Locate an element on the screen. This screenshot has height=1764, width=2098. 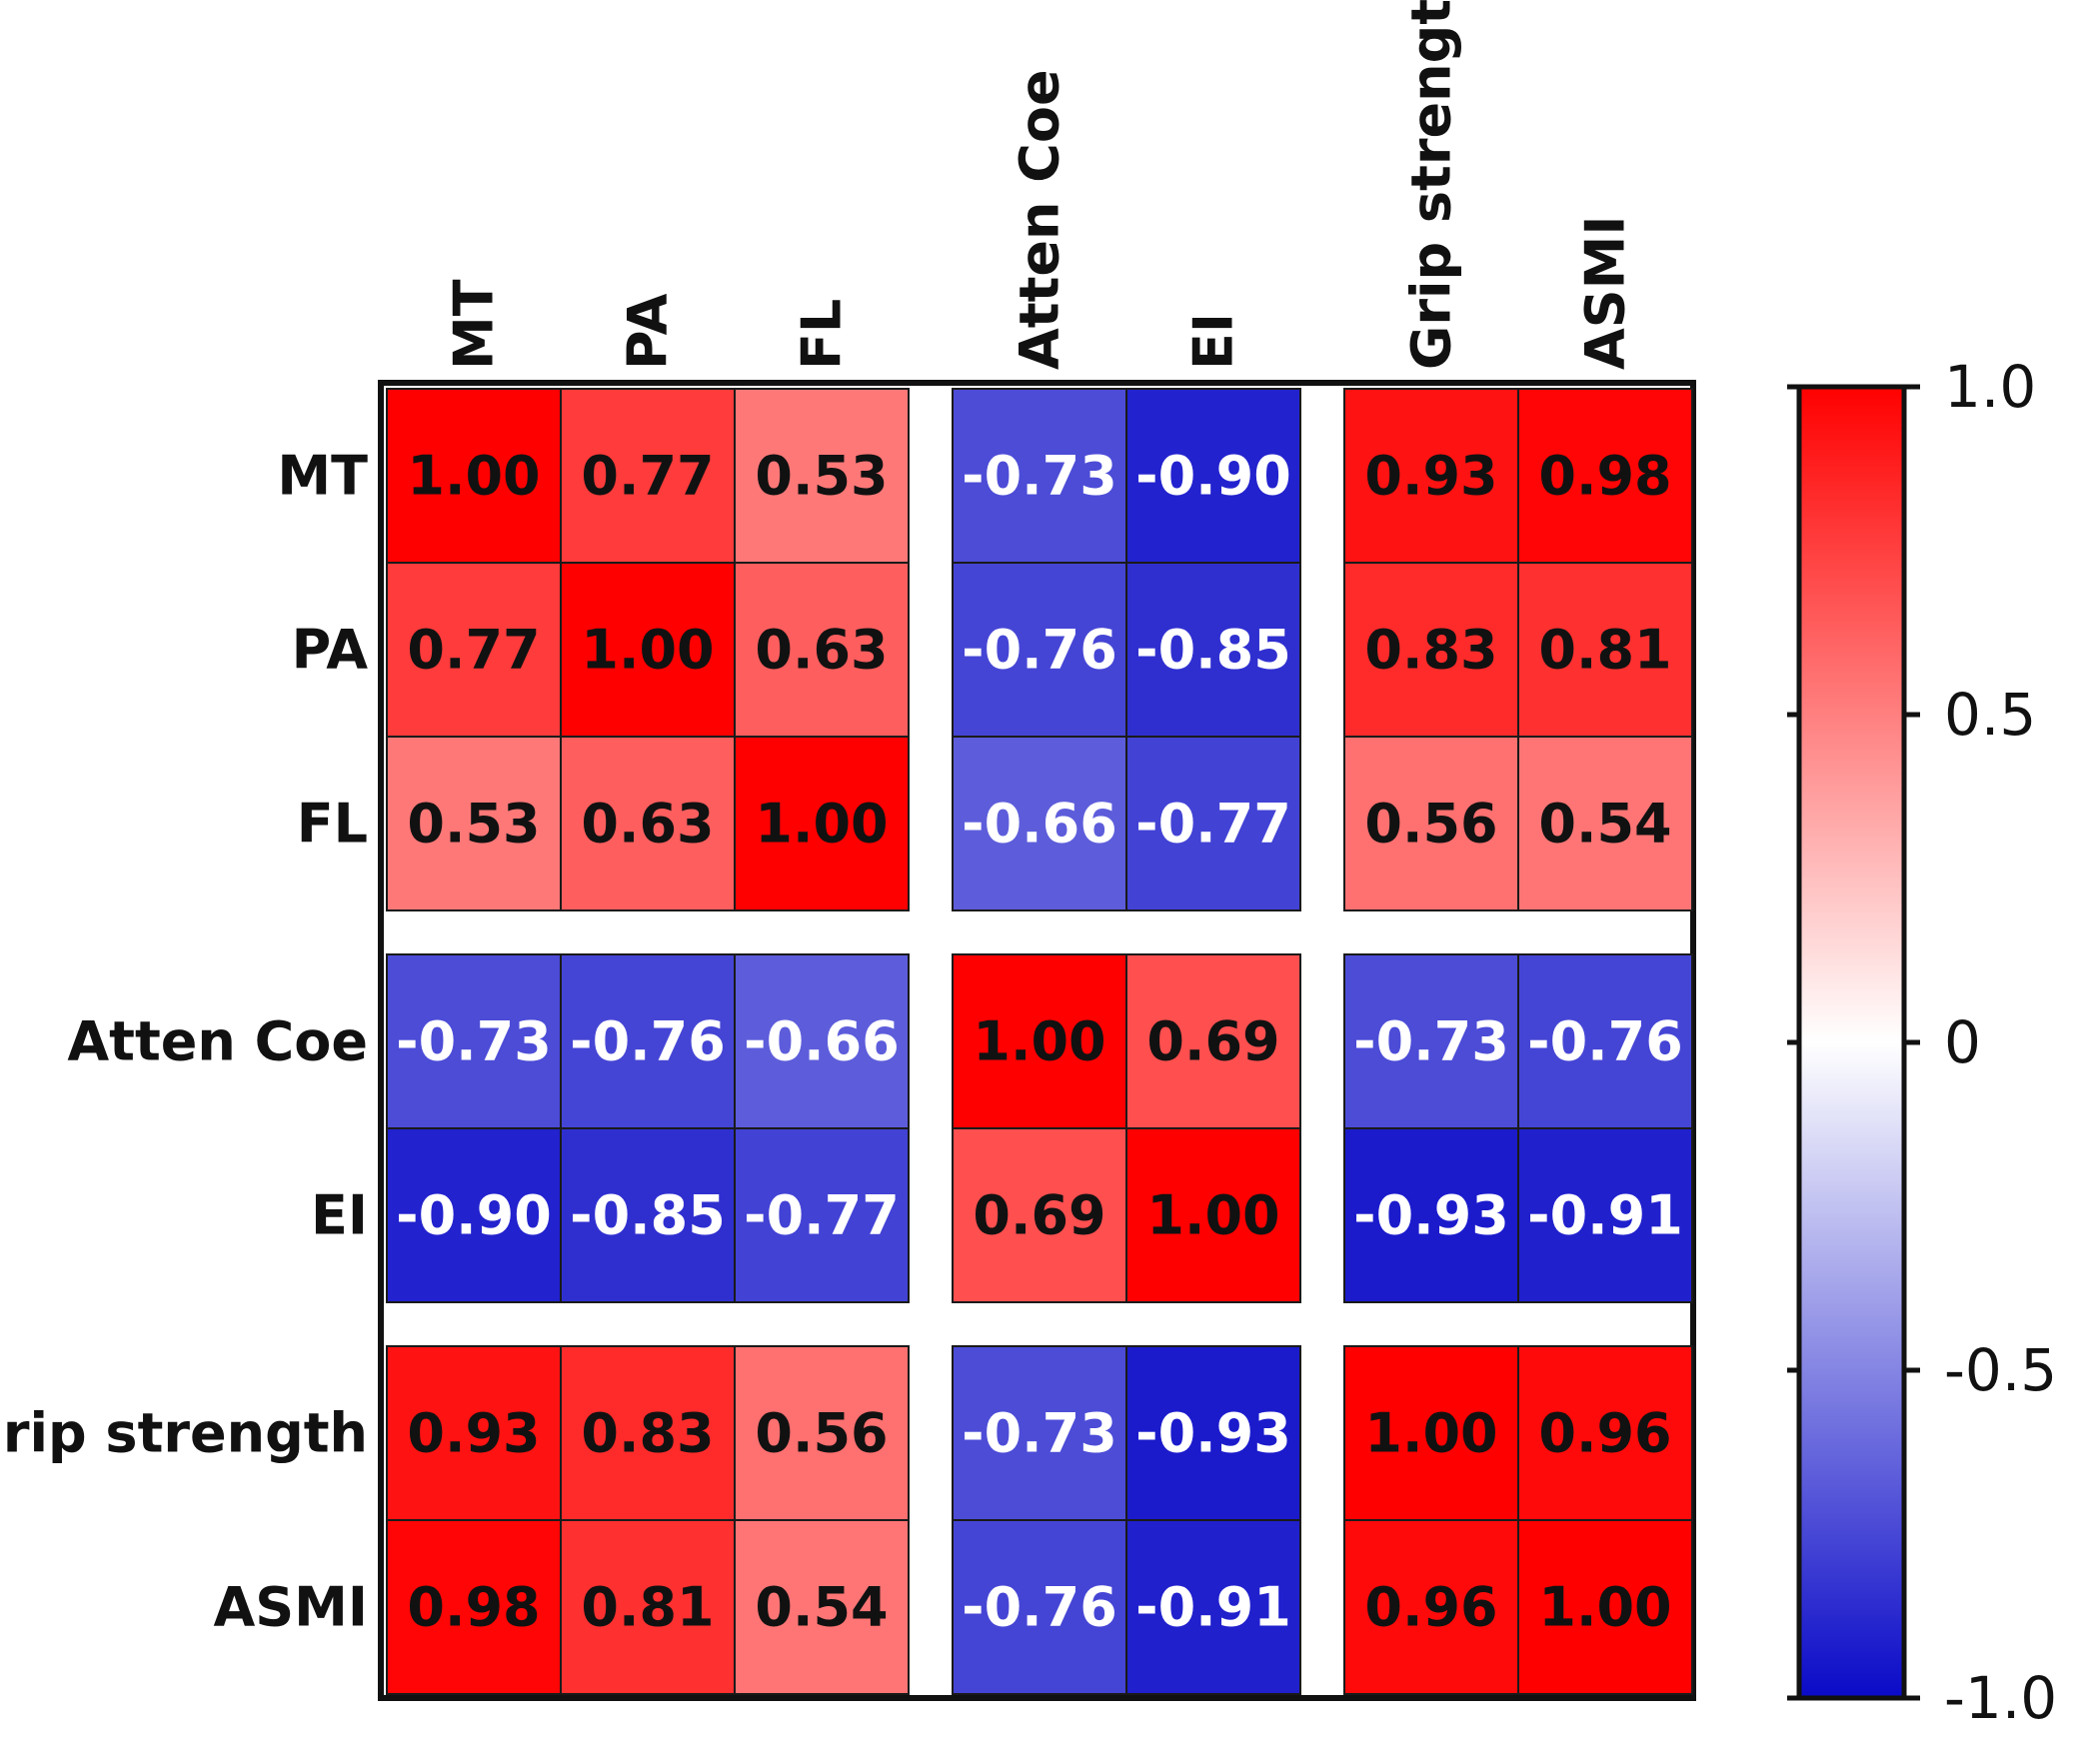
colorbar-gradient is located at coordinates (1851, 1042).